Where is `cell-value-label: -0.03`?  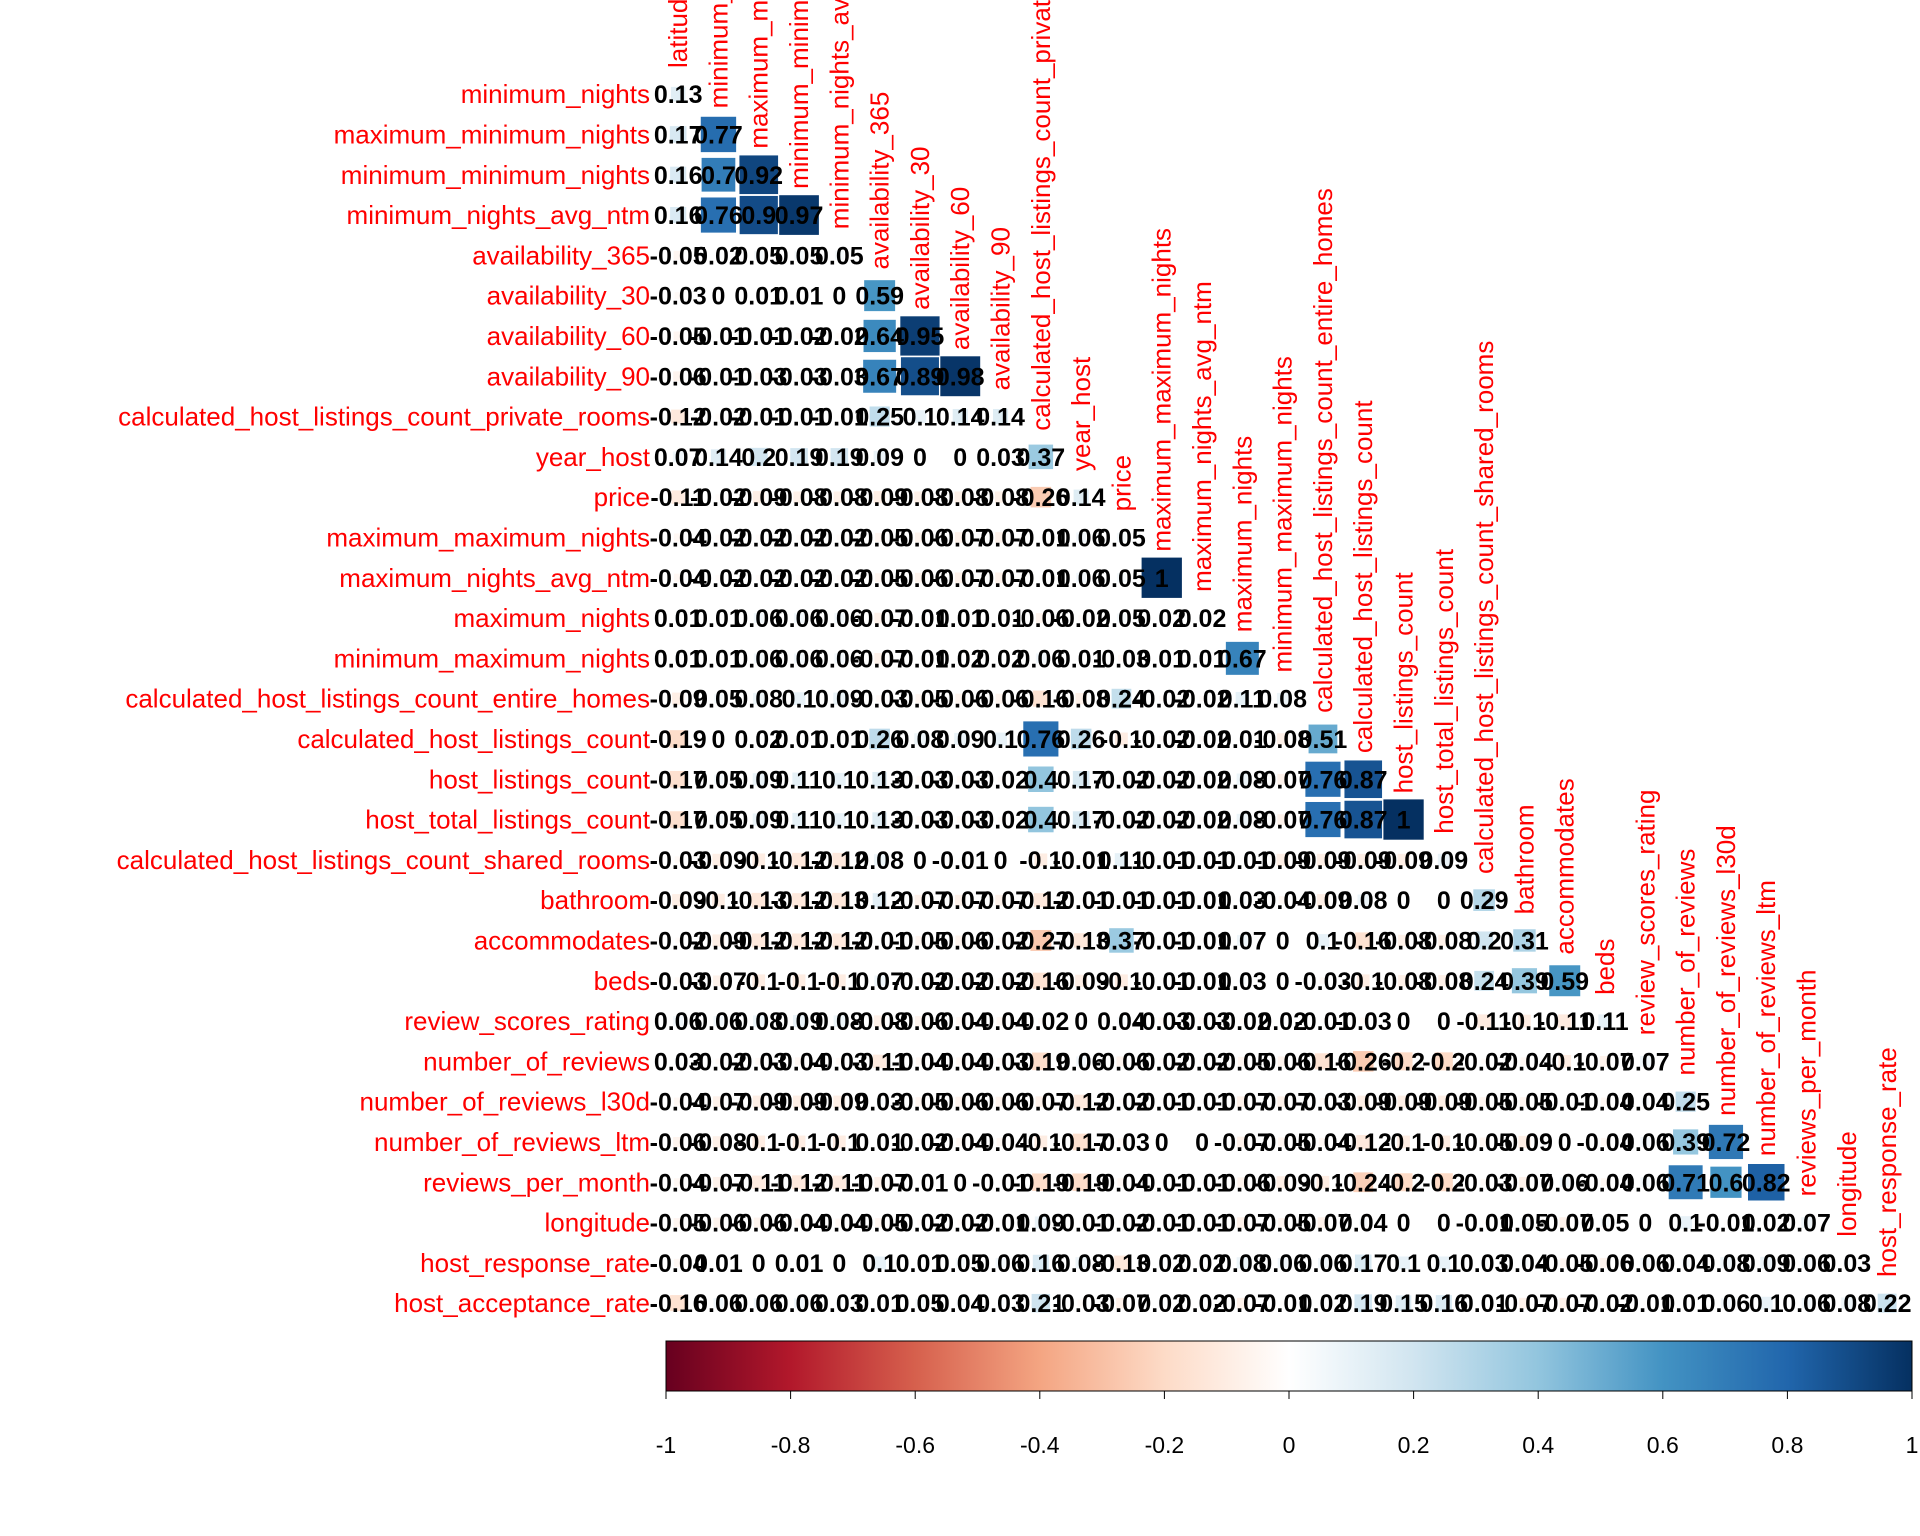 cell-value-label: -0.03 is located at coordinates (678, 982).